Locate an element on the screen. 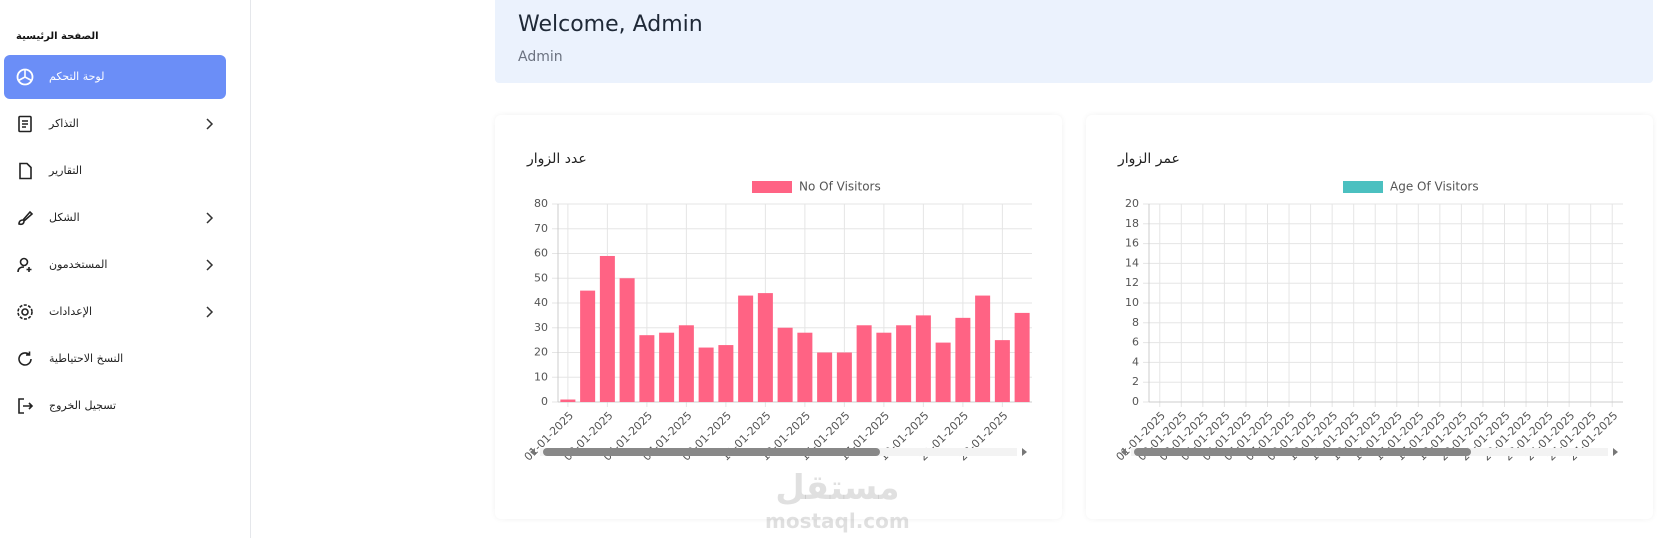 The image size is (1667, 538). menu-item: الإعدادات is located at coordinates (115, 312).